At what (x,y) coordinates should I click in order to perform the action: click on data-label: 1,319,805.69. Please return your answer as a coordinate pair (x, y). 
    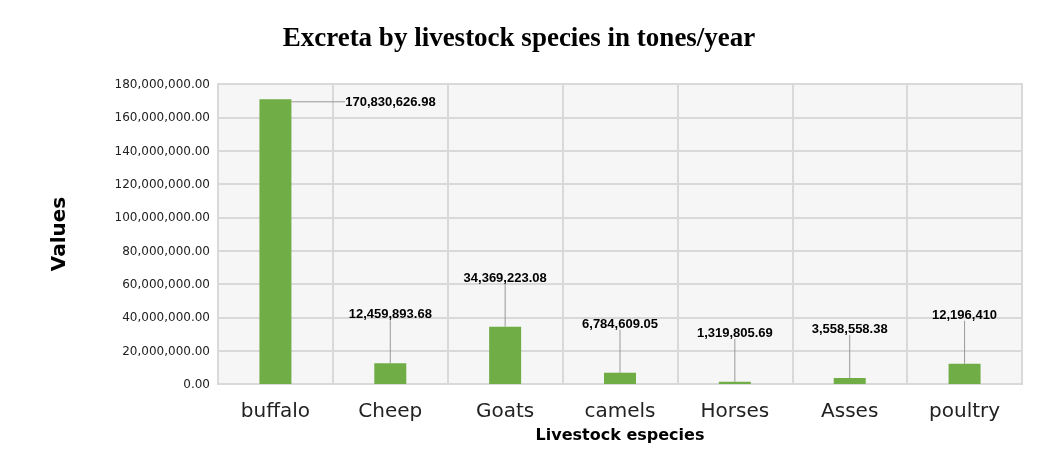
    Looking at the image, I should click on (734, 332).